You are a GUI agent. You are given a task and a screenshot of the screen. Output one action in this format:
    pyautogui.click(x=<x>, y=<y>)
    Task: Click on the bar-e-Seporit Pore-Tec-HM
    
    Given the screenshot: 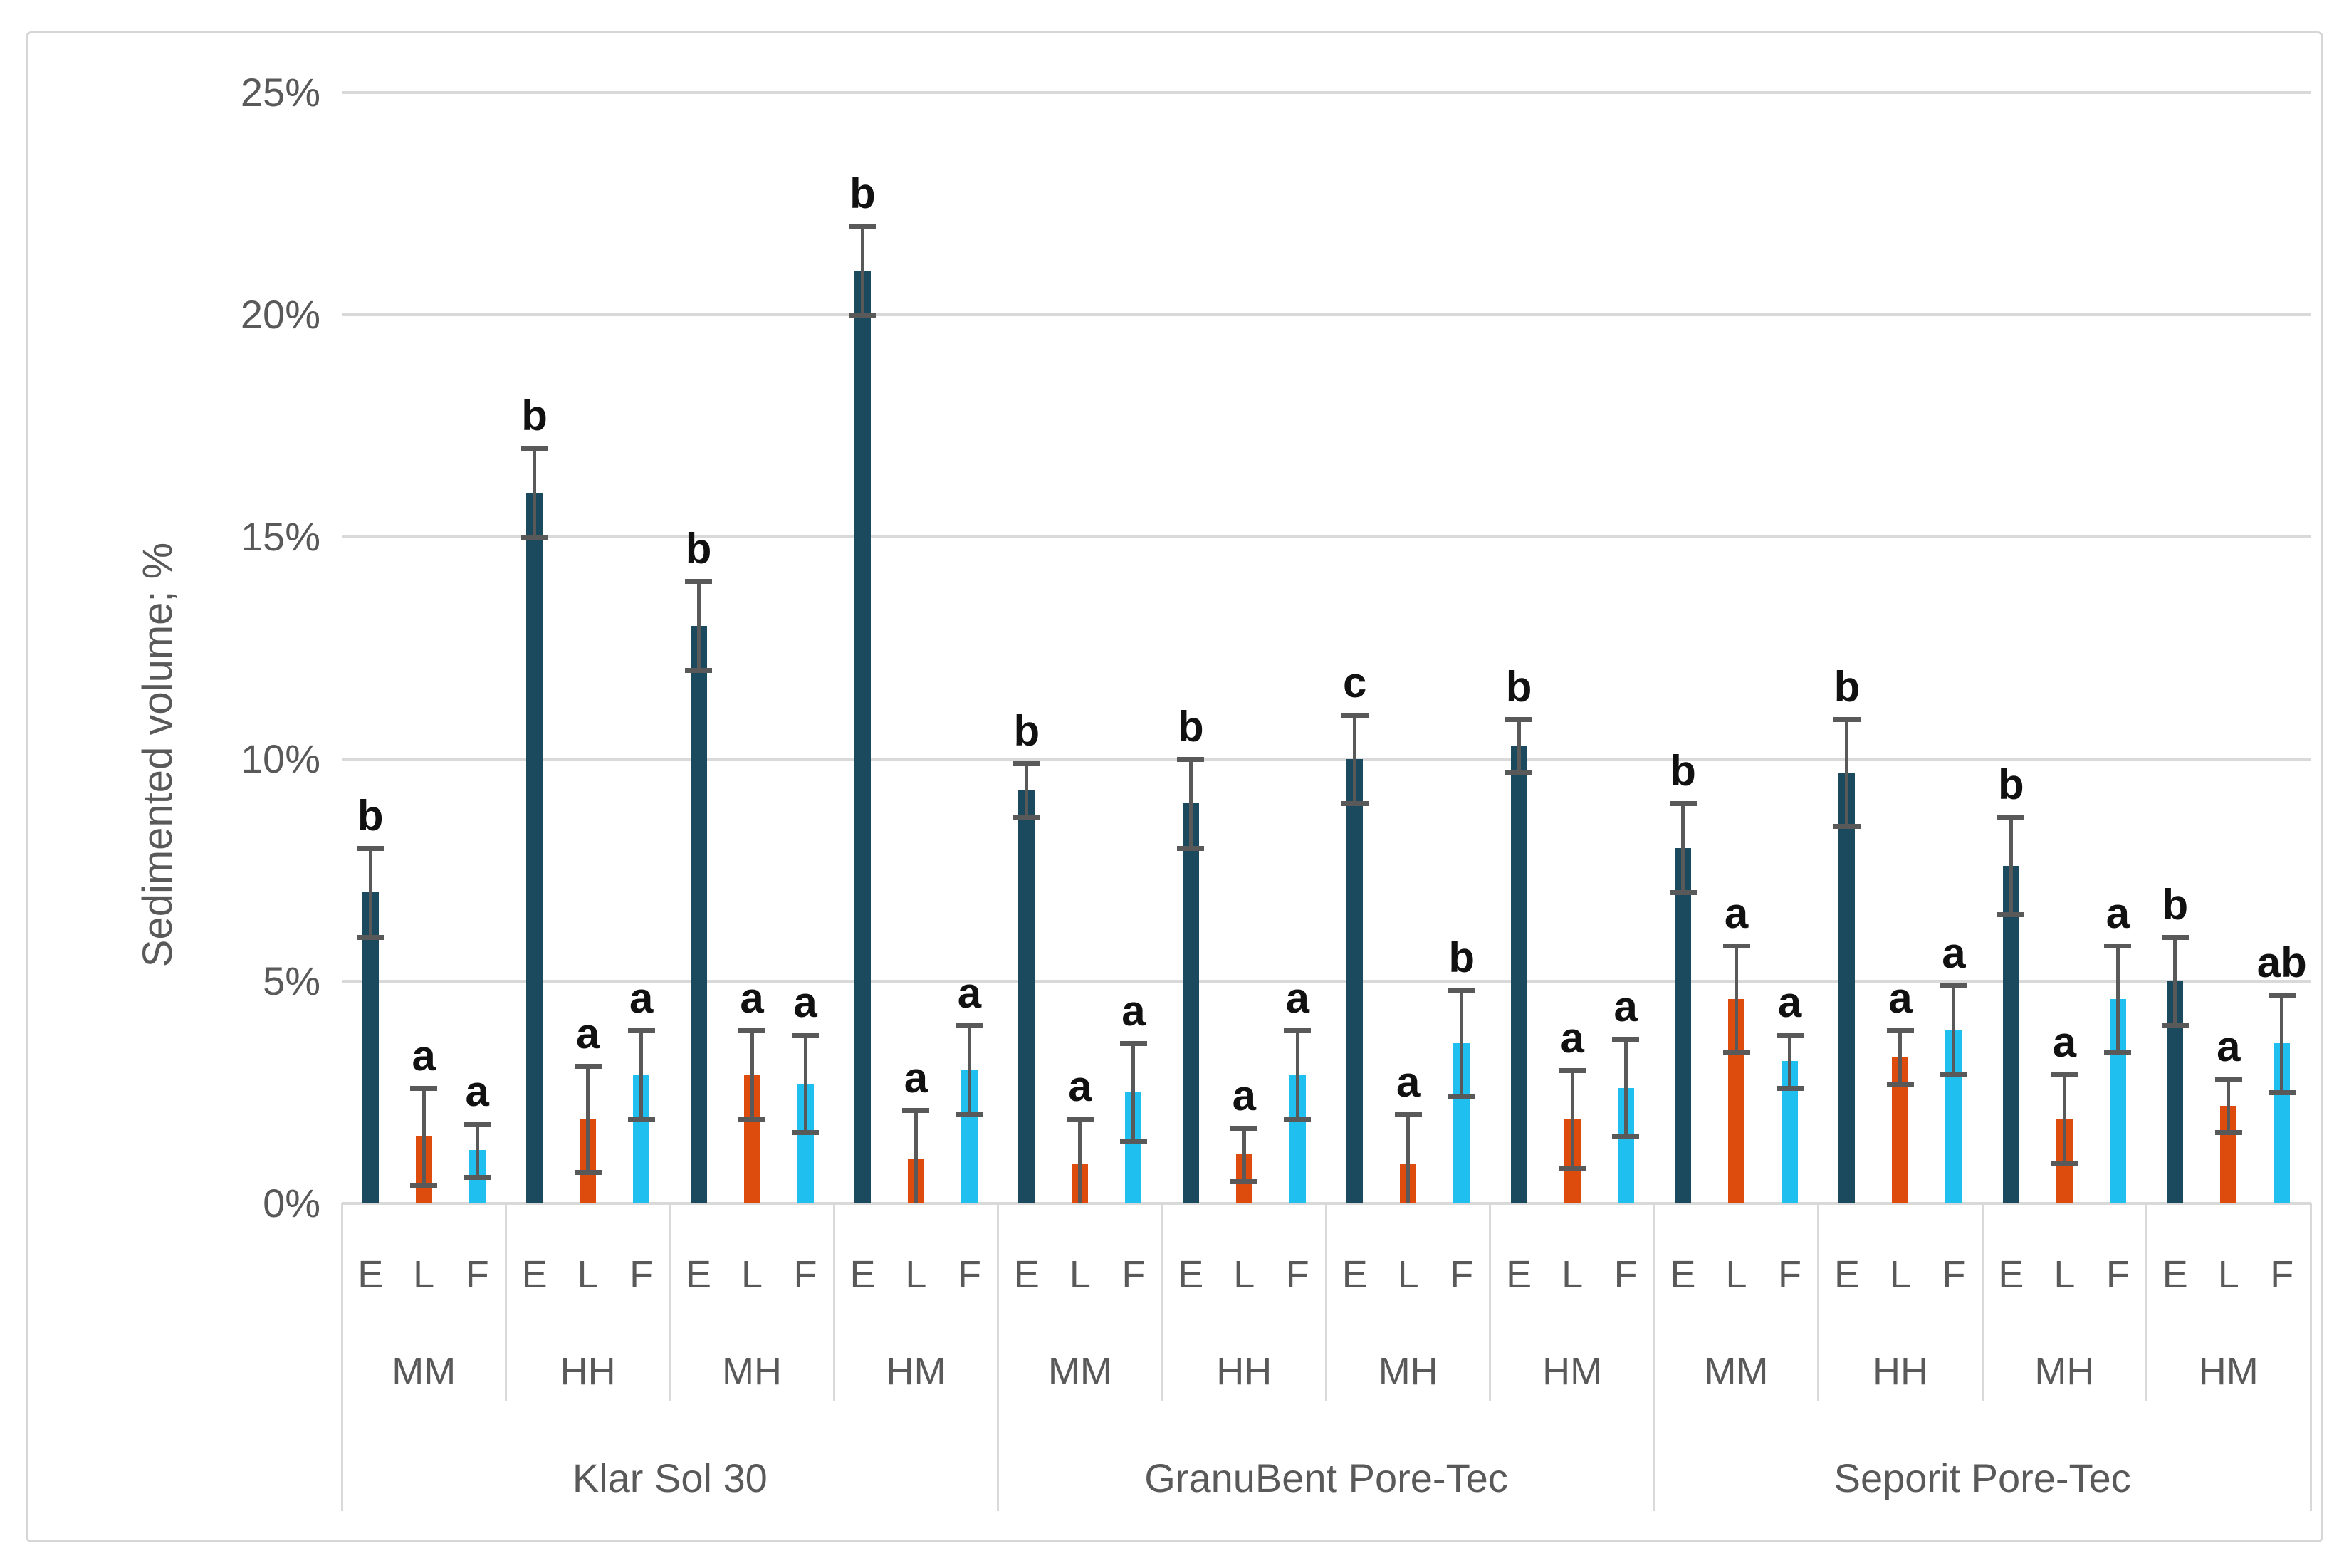 What is the action you would take?
    pyautogui.click(x=2175, y=1092)
    